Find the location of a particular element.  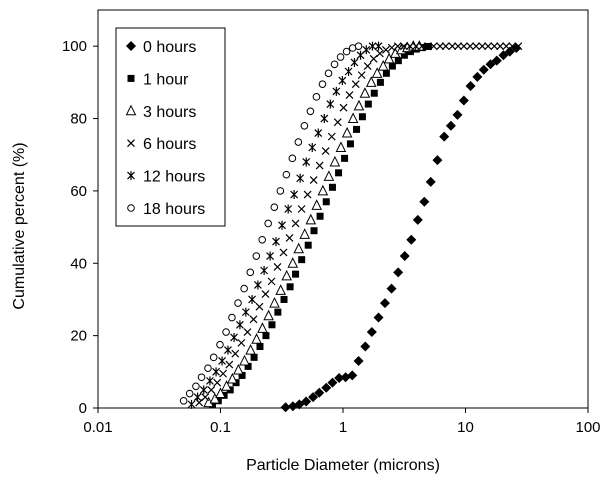

y-tick-label: 0 is located at coordinates (83, 408).